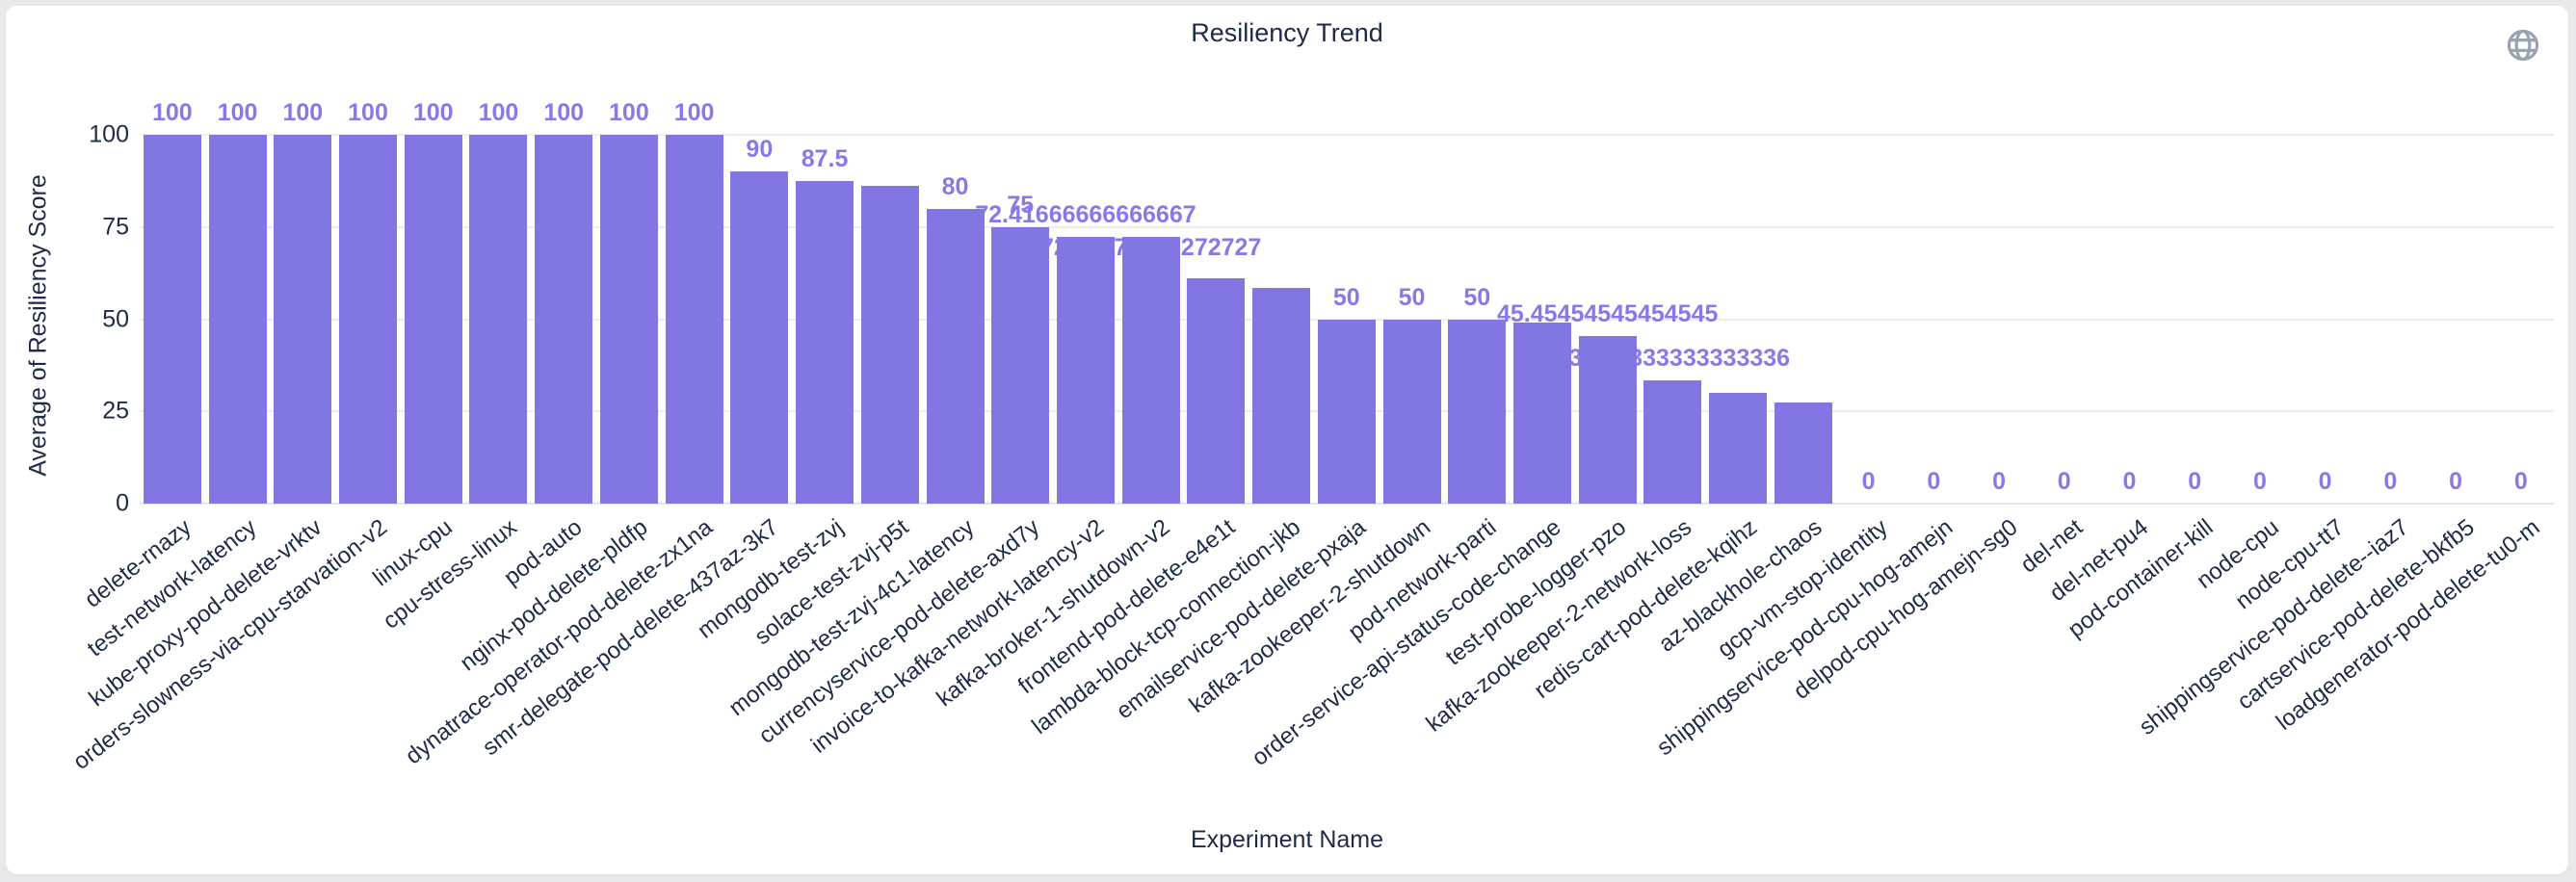 The width and height of the screenshot is (2576, 882). I want to click on y-tick-label: 100, so click(109, 134).